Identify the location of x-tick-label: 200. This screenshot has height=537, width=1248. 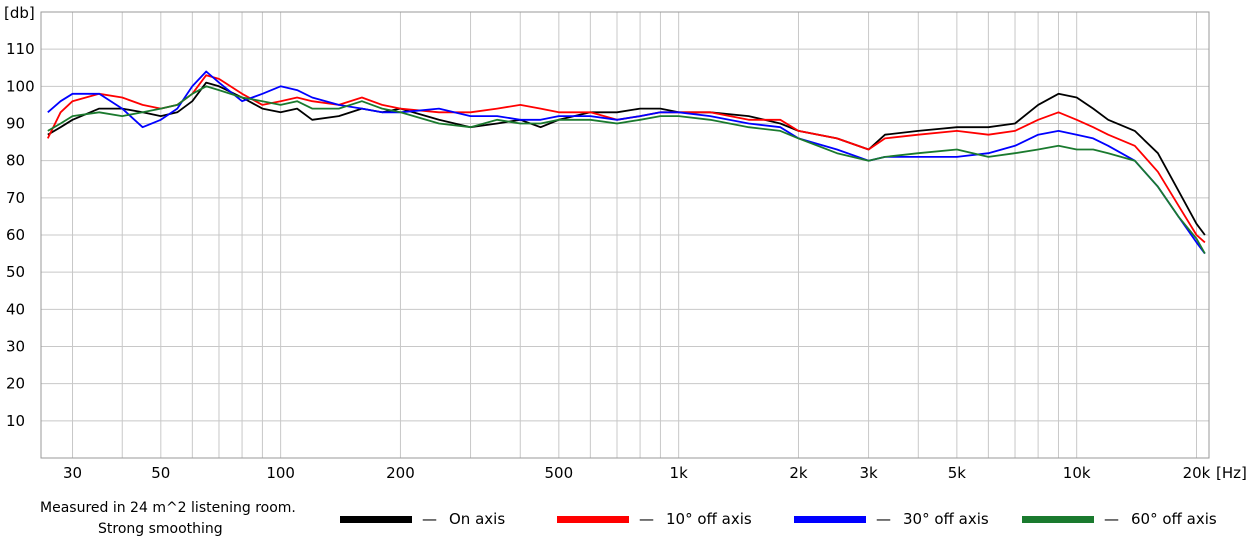
(400, 473).